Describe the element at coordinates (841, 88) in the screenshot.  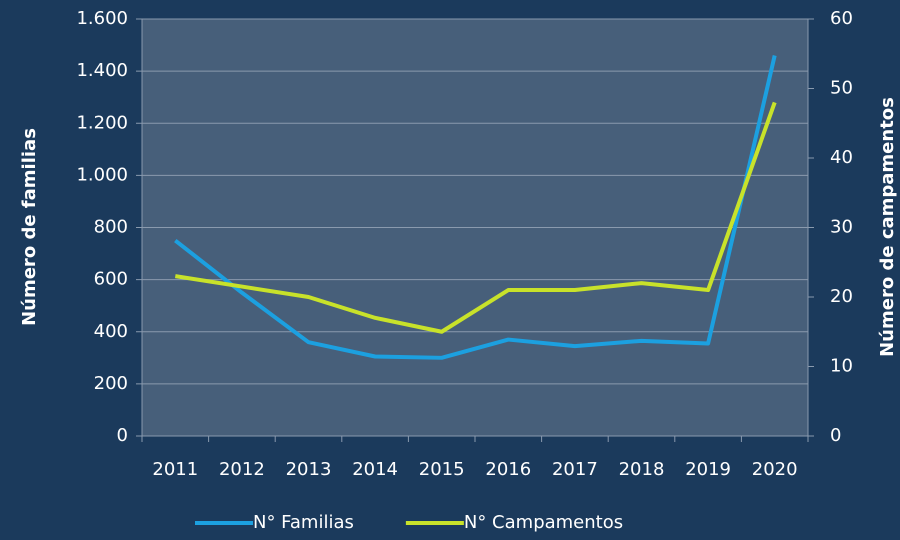
I see `y2-tick-label: 50` at that location.